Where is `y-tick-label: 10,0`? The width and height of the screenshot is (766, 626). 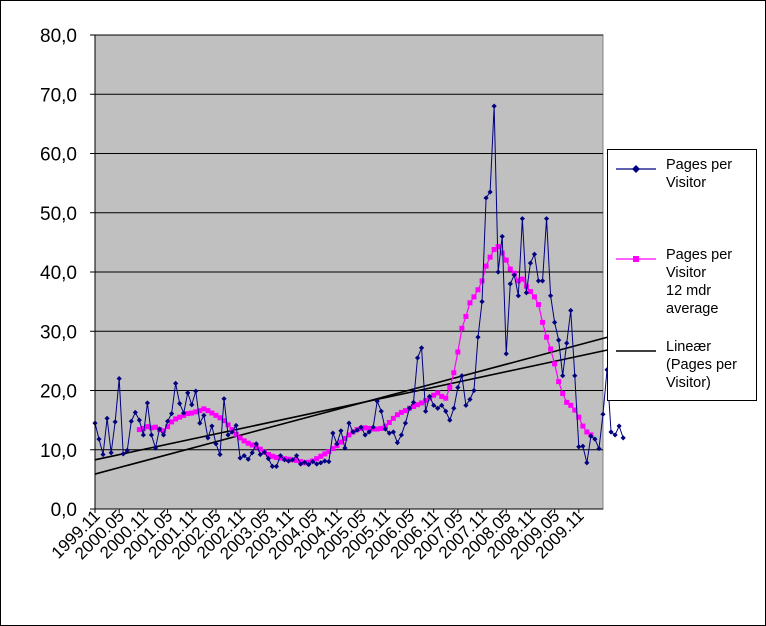 y-tick-label: 10,0 is located at coordinates (58, 451).